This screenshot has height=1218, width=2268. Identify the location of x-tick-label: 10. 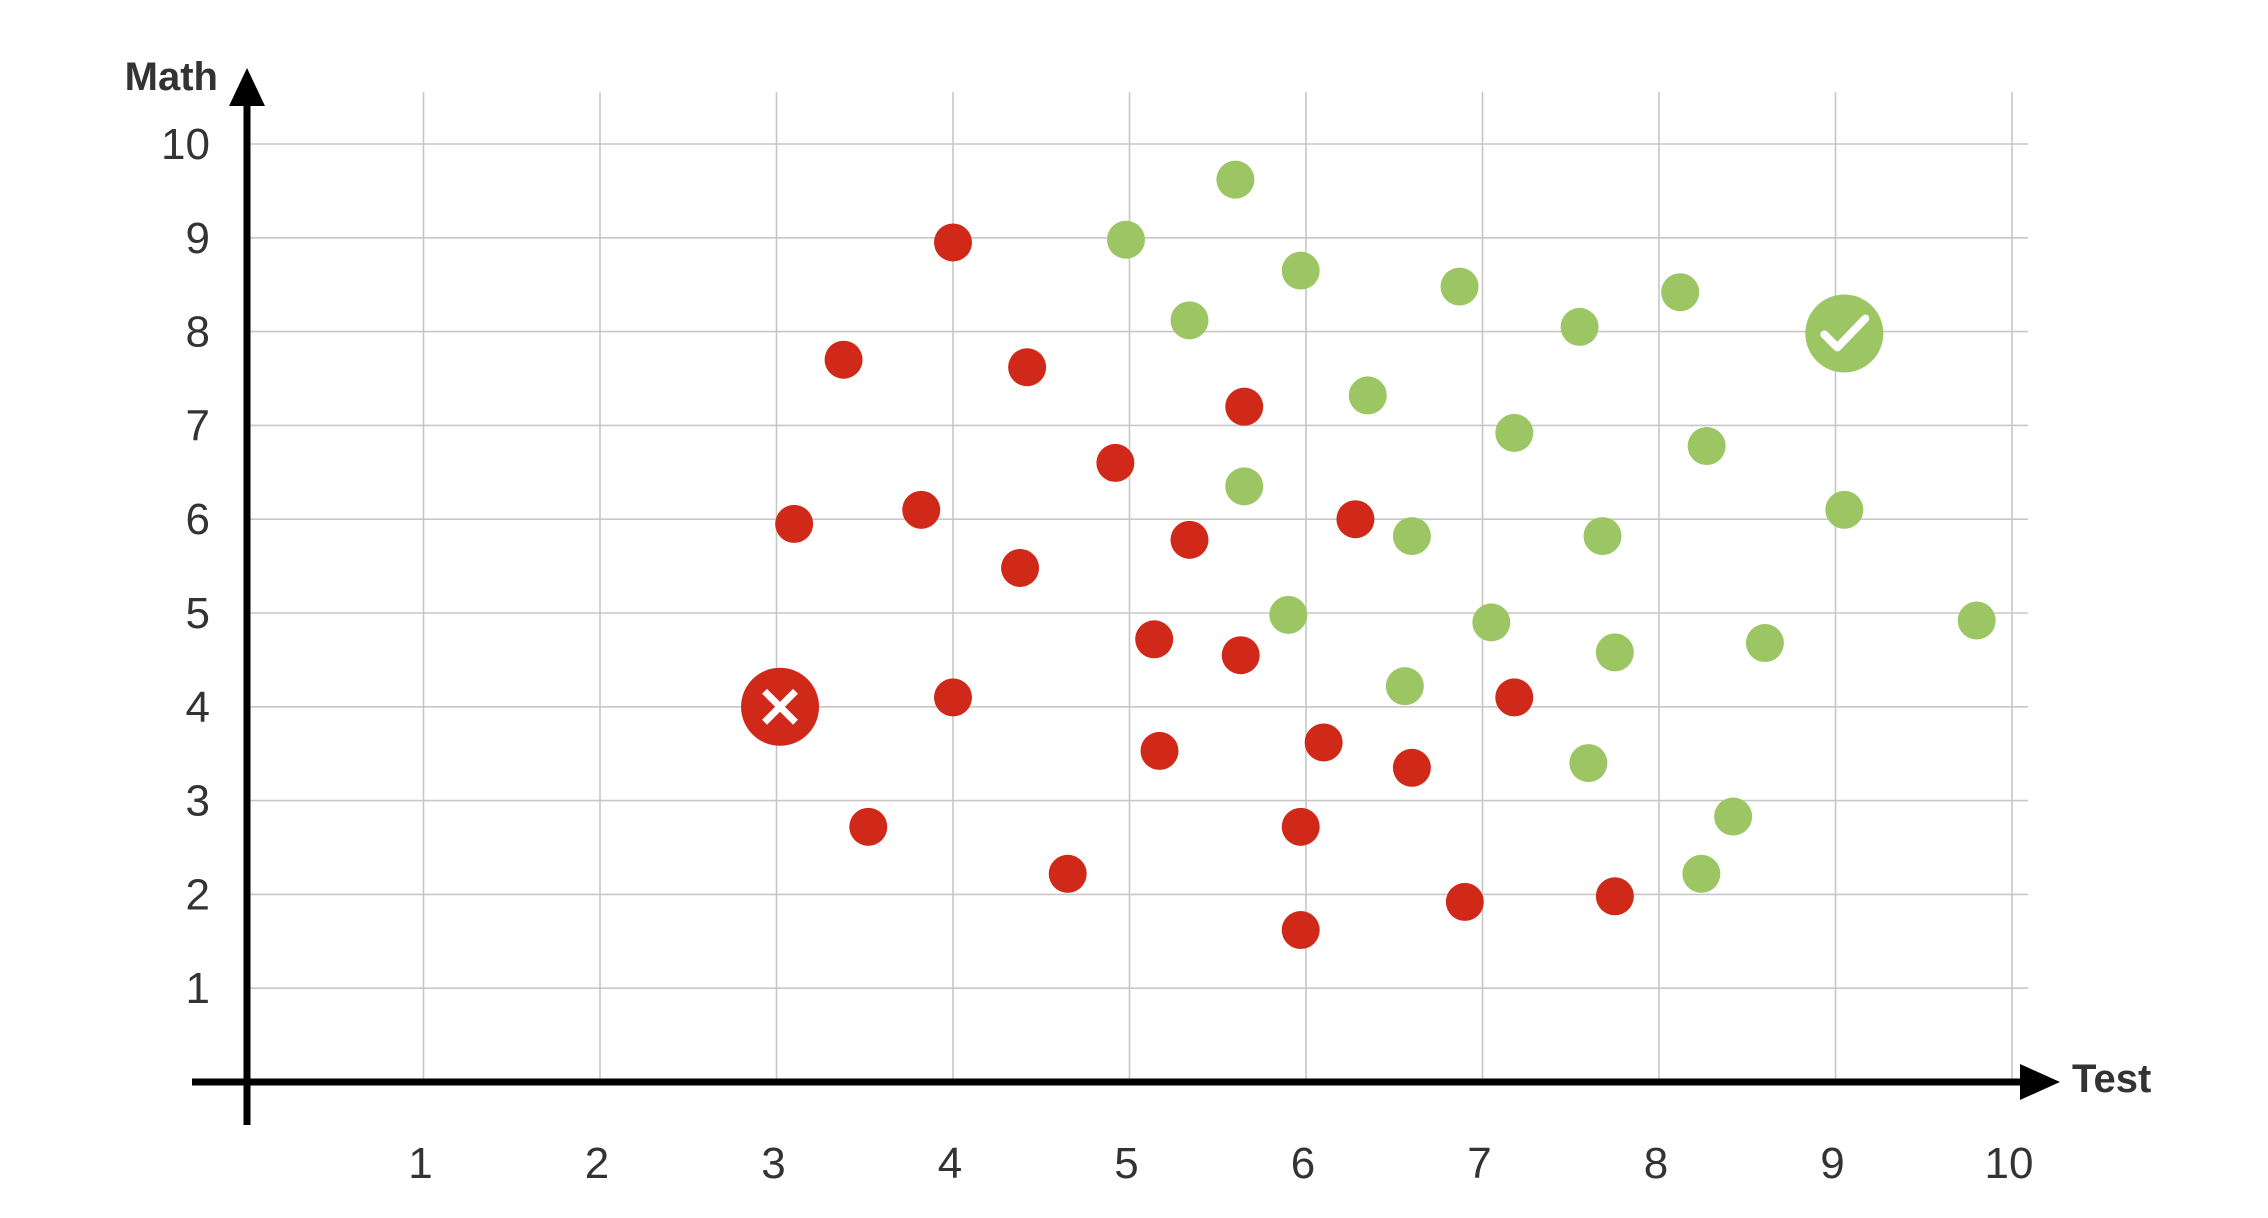
(2009, 1163).